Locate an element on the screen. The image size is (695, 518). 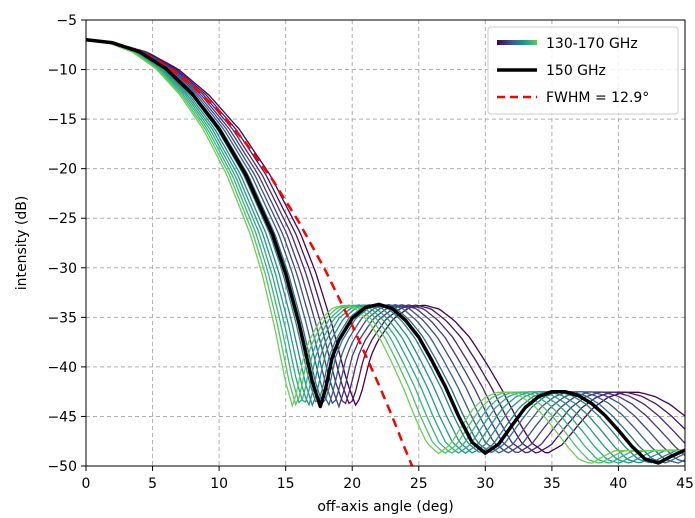
legend-swatch-sweep is located at coordinates (517, 42).